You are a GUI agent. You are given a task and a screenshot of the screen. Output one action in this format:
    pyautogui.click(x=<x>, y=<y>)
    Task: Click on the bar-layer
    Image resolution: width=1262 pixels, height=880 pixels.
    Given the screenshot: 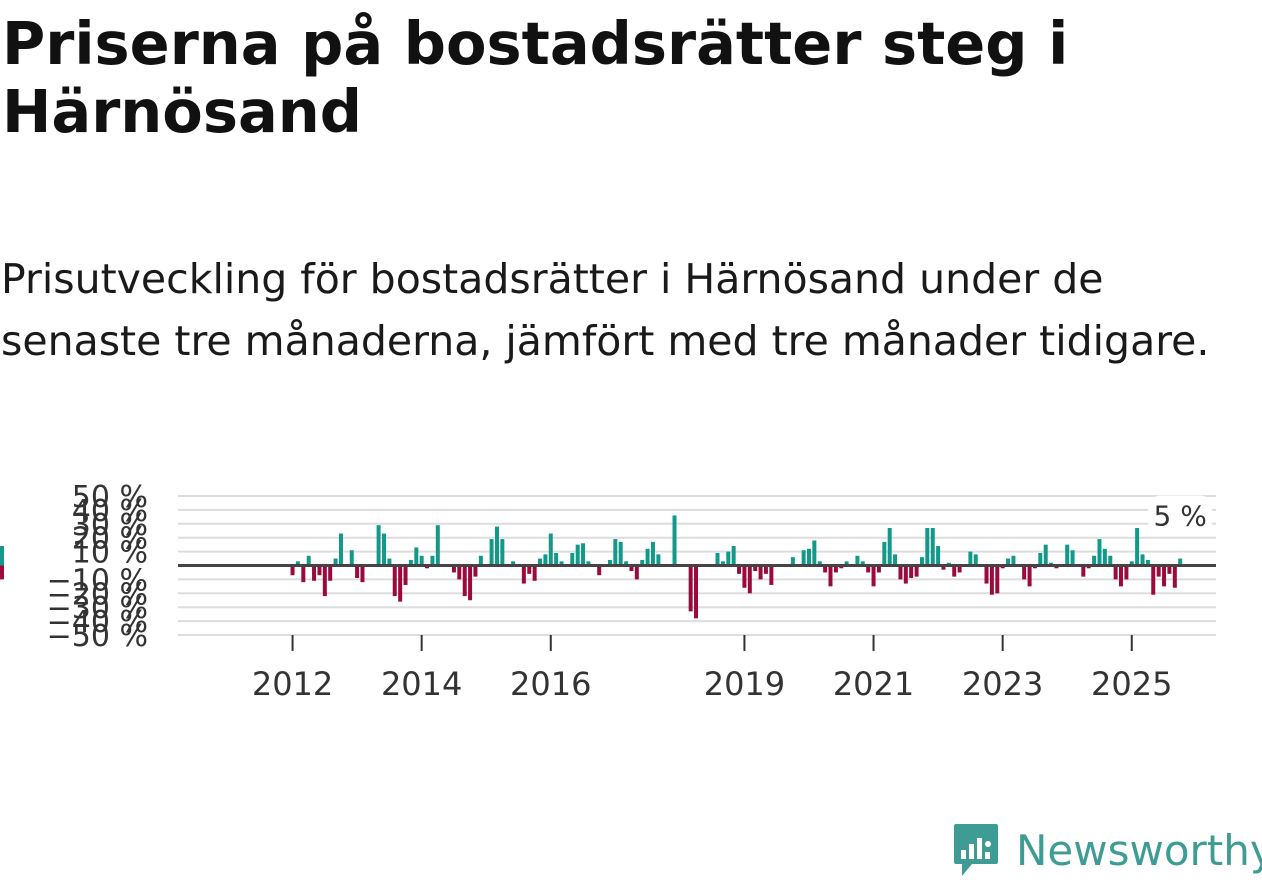 What is the action you would take?
    pyautogui.click(x=591, y=567)
    